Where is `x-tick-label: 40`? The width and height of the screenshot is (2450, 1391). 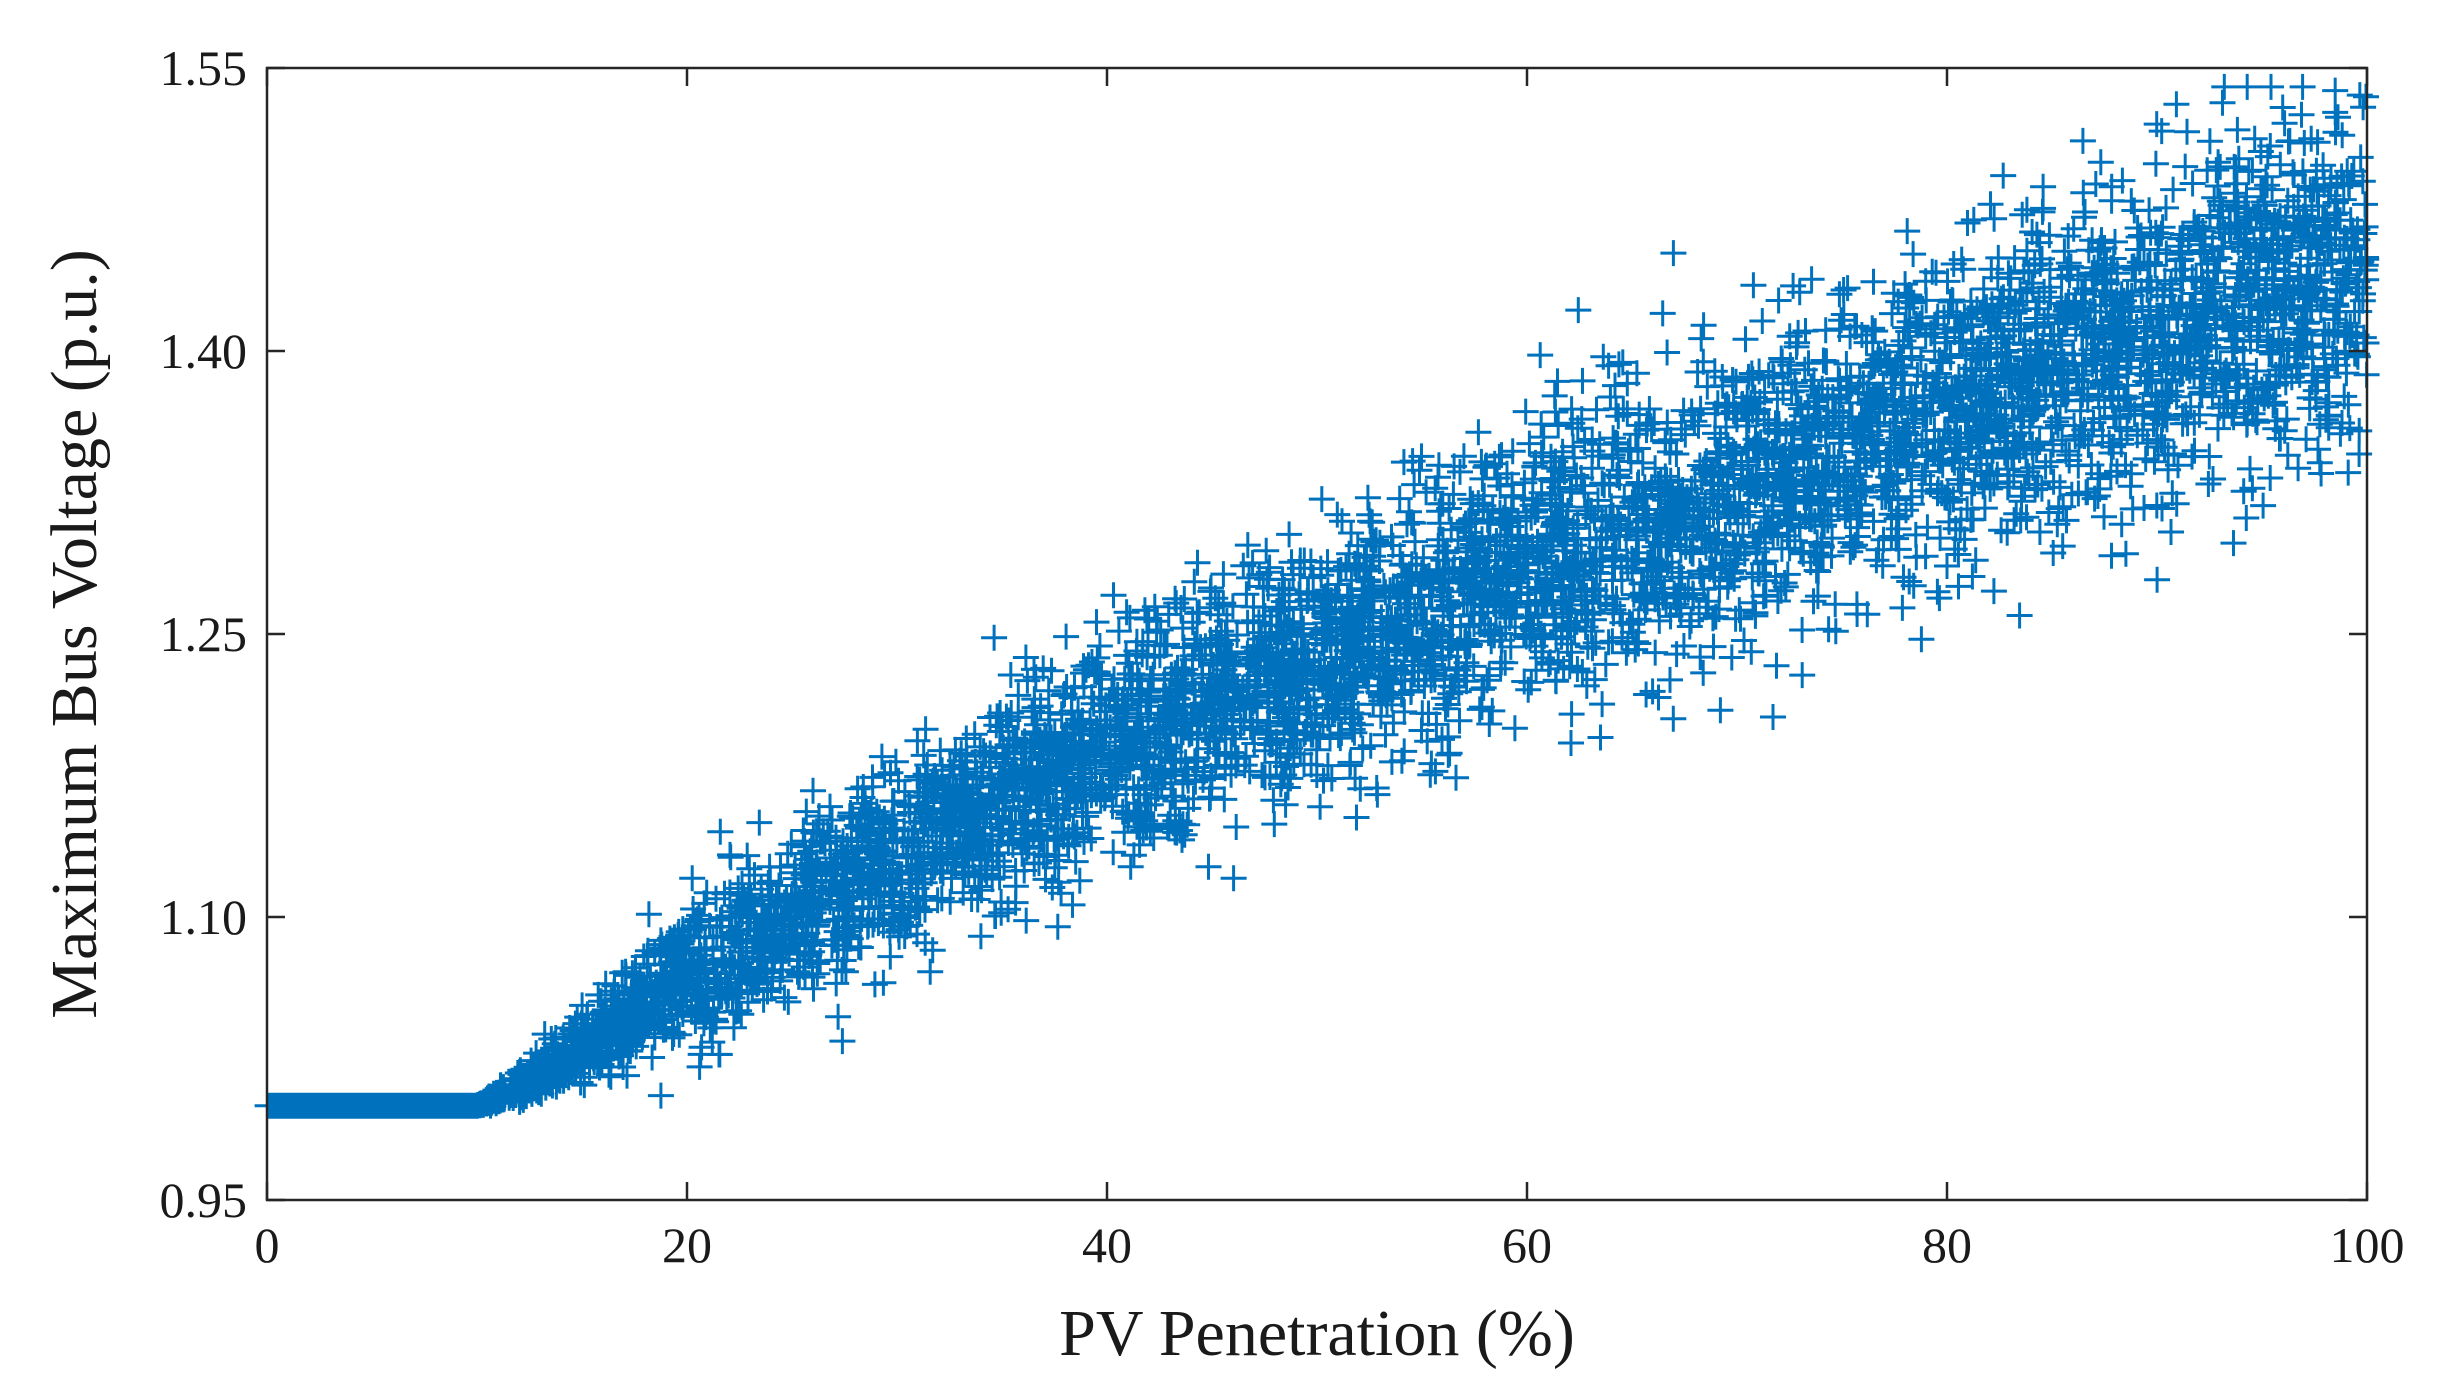 x-tick-label: 40 is located at coordinates (1107, 1245).